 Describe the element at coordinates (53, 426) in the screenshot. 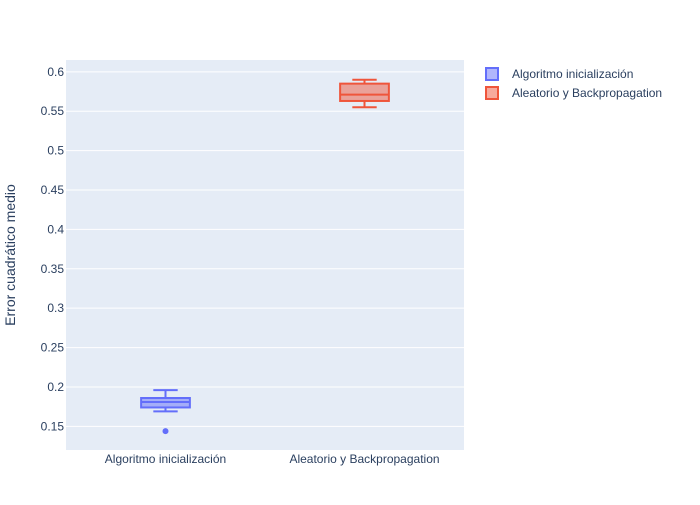

I see `y-tick-label: 0.15` at that location.